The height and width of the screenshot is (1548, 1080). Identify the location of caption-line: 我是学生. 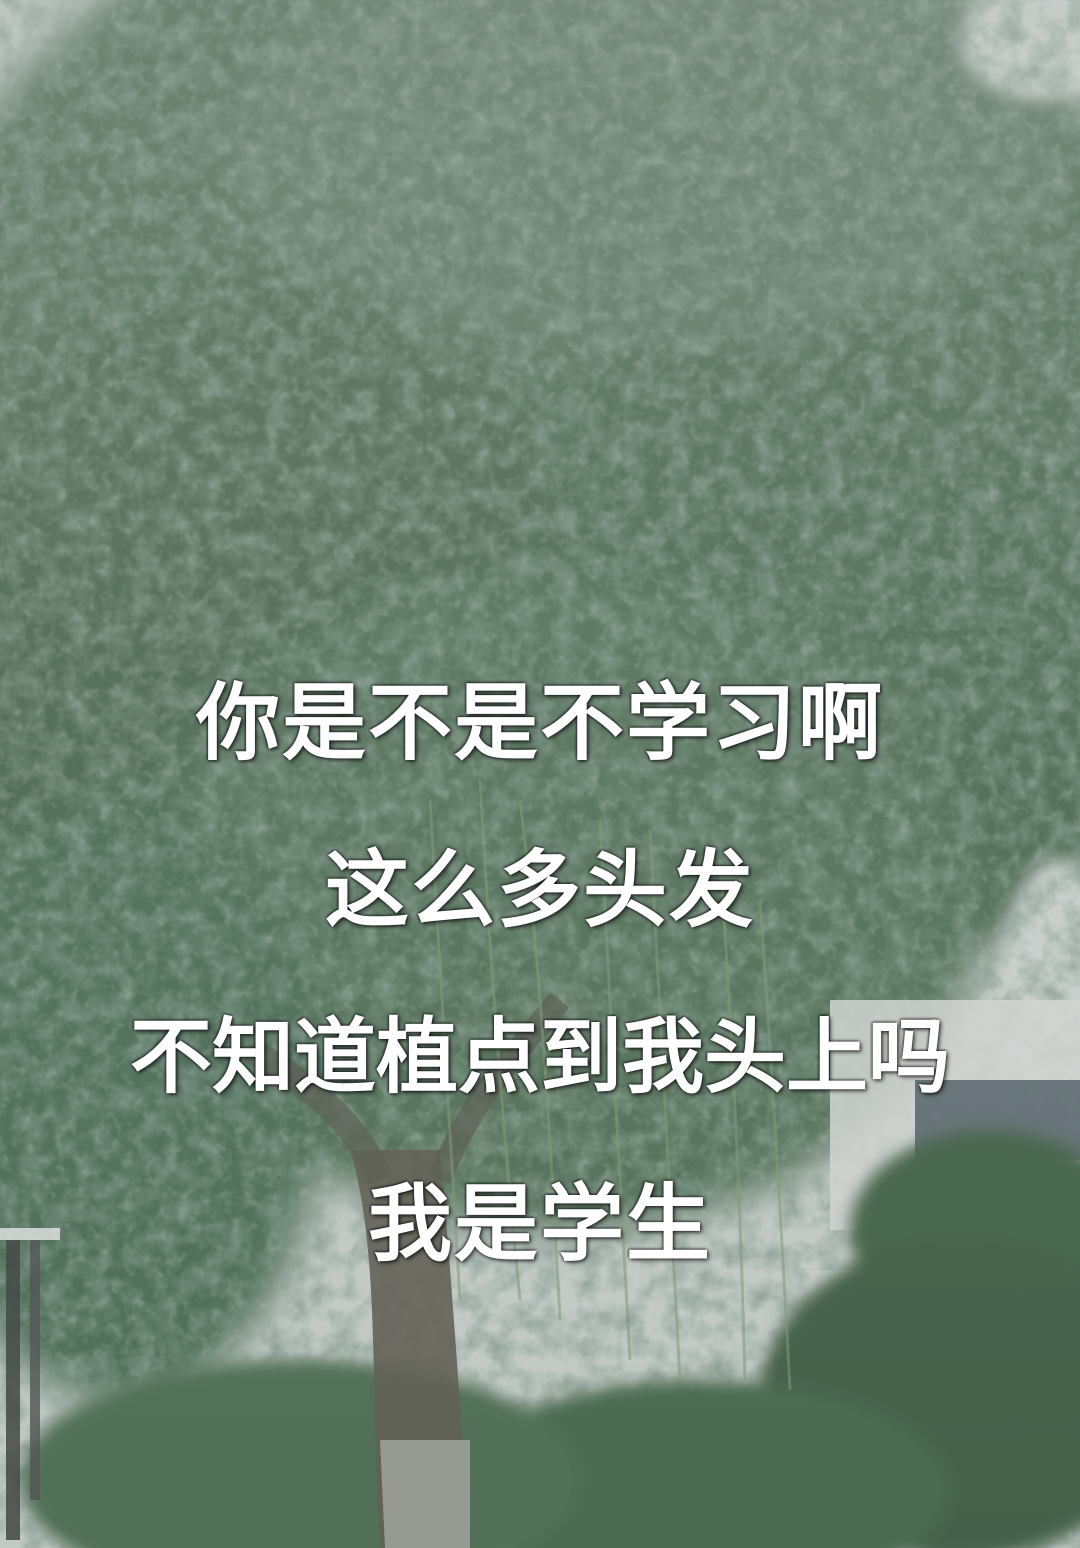
(539, 1224).